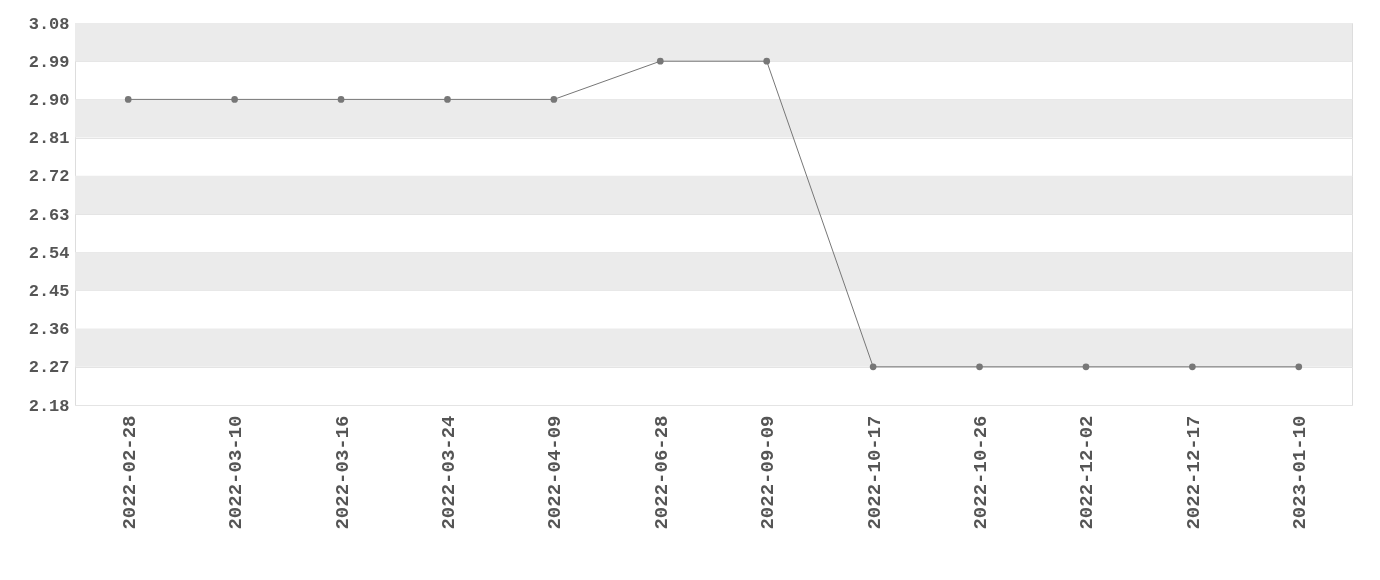 The width and height of the screenshot is (1380, 580). What do you see at coordinates (1087, 472) in the screenshot?
I see `x-tick-label: 2022-12-02` at bounding box center [1087, 472].